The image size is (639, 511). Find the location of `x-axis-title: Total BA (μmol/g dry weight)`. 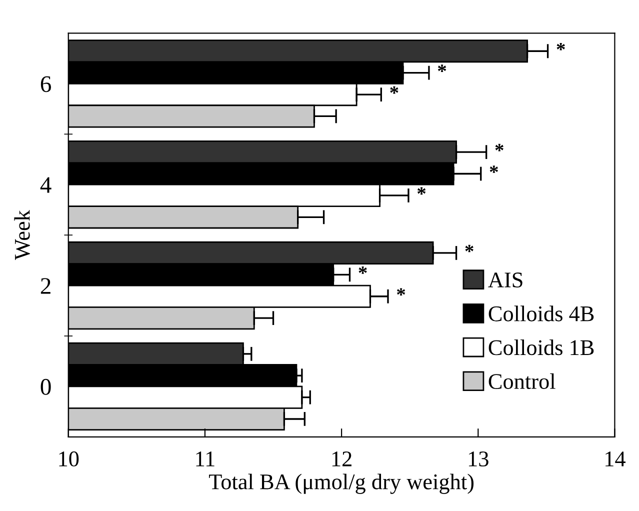

x-axis-title: Total BA (μmol/g dry weight) is located at coordinates (341, 484).